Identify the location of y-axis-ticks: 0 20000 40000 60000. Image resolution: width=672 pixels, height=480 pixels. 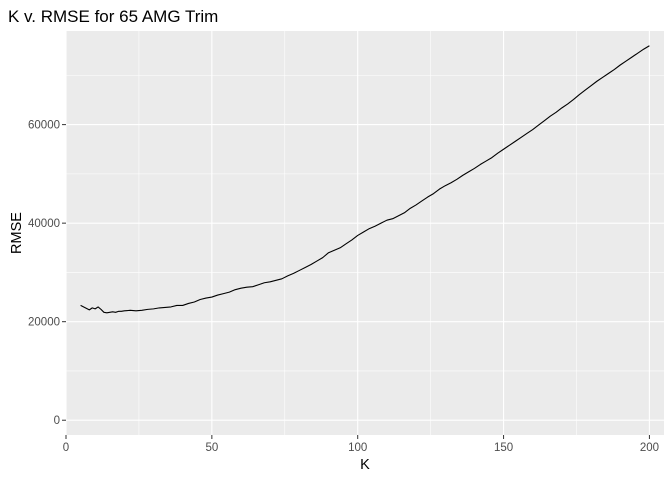
(47, 273).